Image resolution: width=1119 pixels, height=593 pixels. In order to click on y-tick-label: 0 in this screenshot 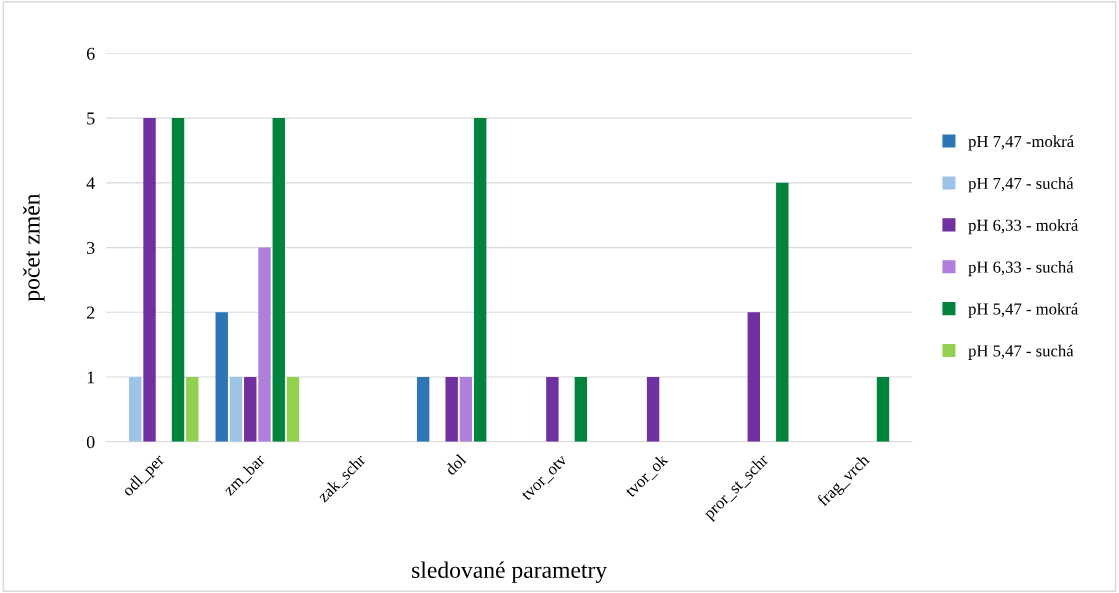, I will do `click(90, 442)`.